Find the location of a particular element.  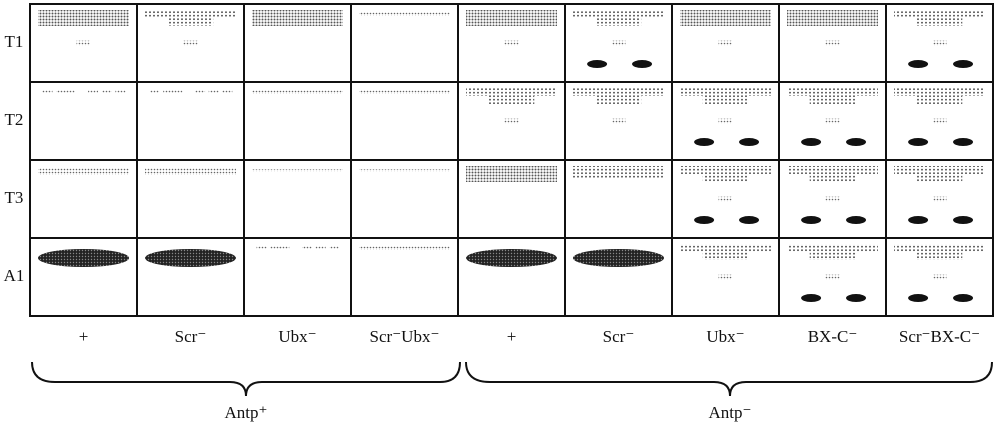

group-label: Antp⁺ is located at coordinates (246, 412).